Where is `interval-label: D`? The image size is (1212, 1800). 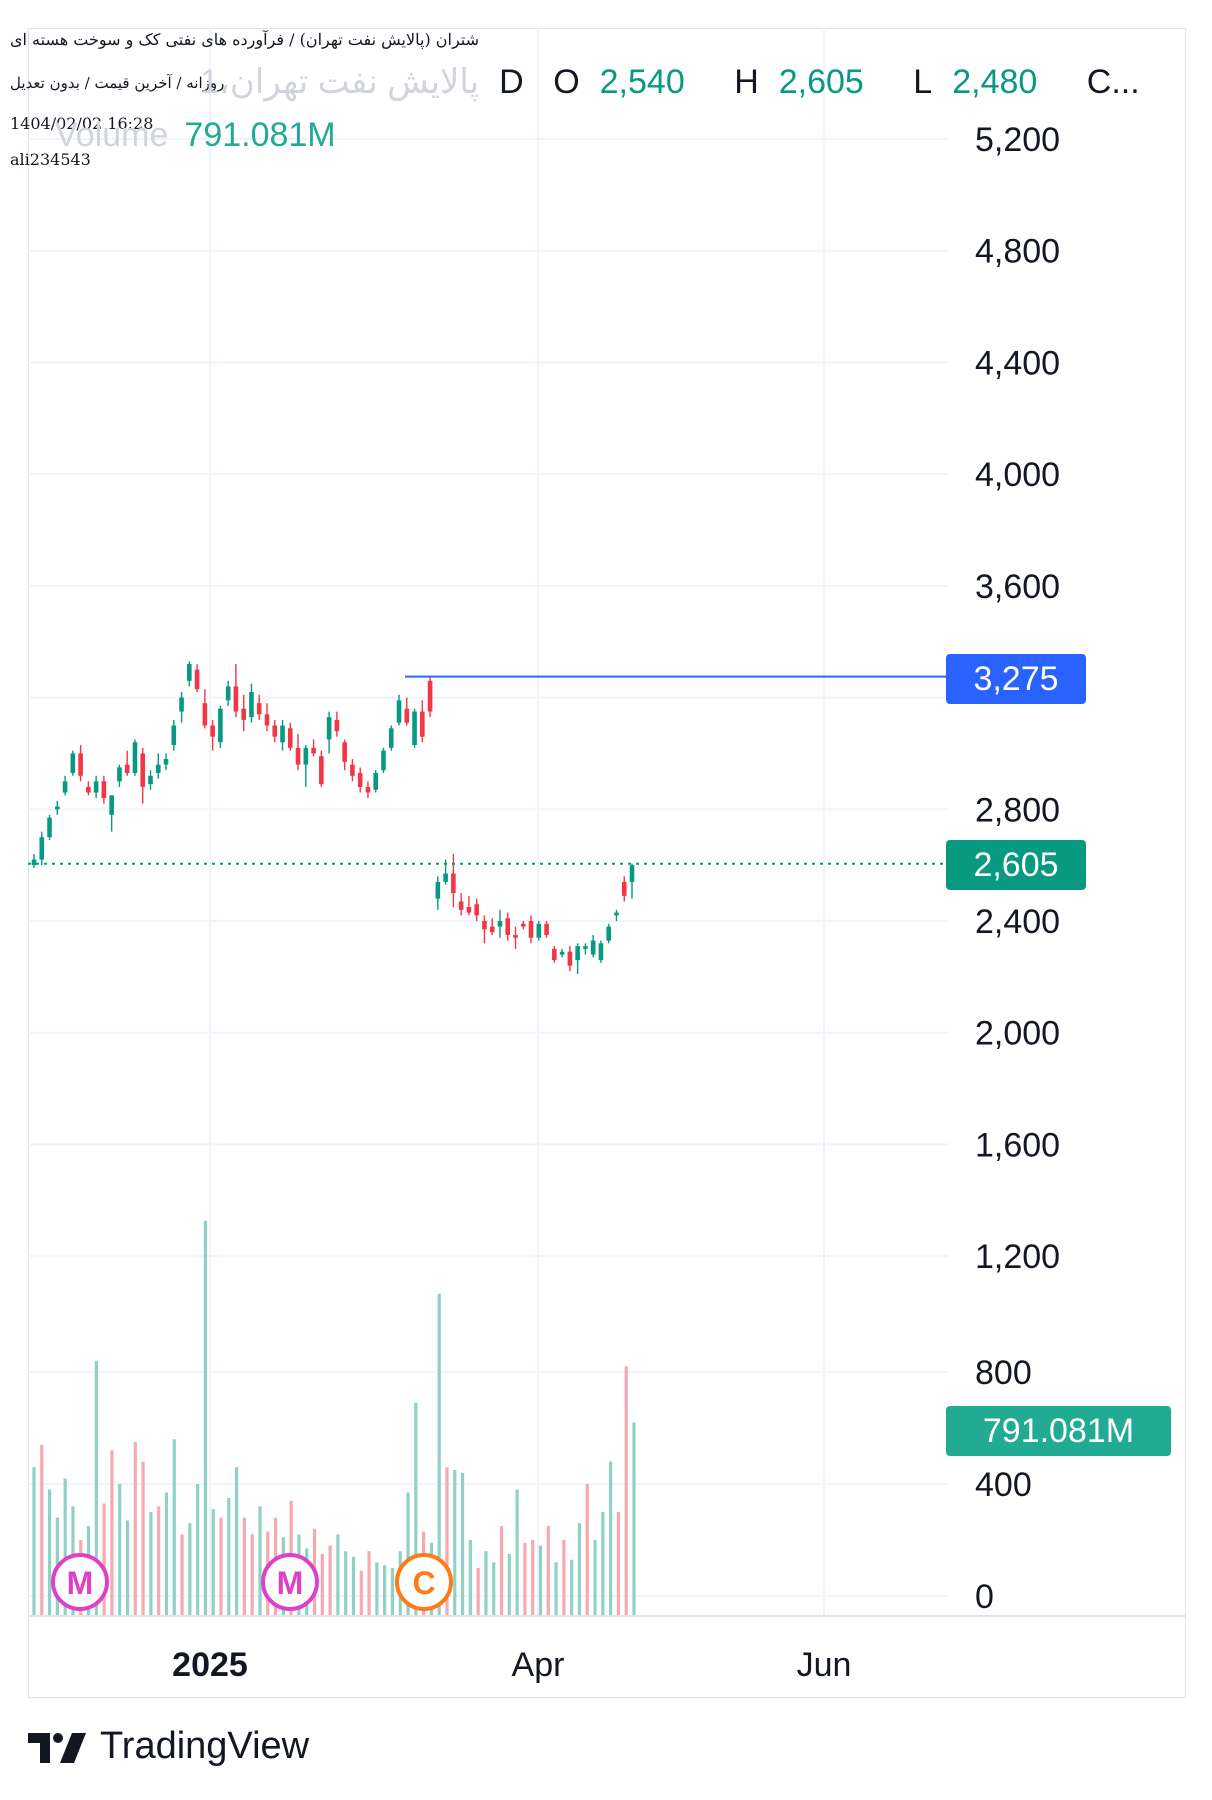
interval-label: D is located at coordinates (511, 82).